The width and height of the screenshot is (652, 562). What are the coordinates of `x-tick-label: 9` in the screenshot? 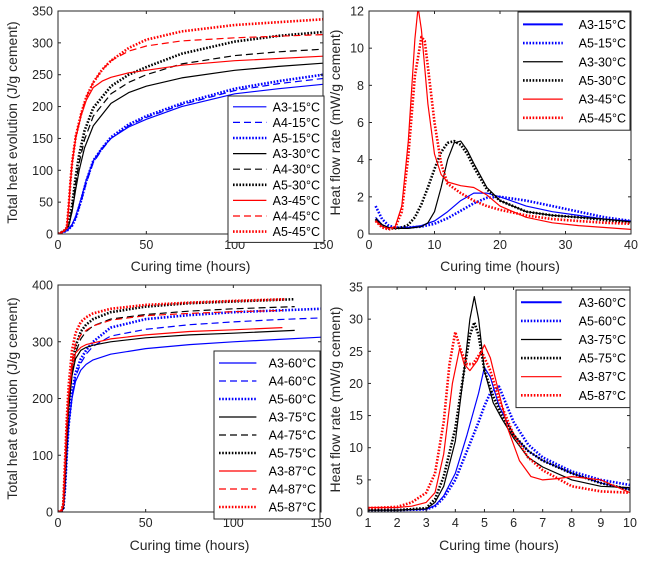 It's located at (600, 523).